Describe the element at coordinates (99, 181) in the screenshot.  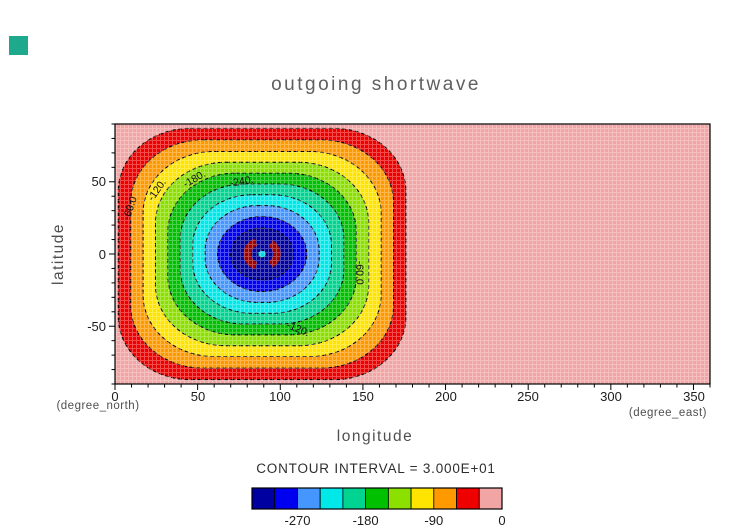
I see `y-tick-label: 50` at that location.